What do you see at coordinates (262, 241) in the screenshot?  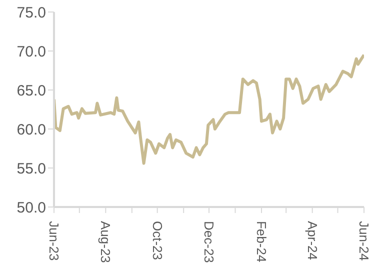 I see `x-tick-label: Feb-24` at bounding box center [262, 241].